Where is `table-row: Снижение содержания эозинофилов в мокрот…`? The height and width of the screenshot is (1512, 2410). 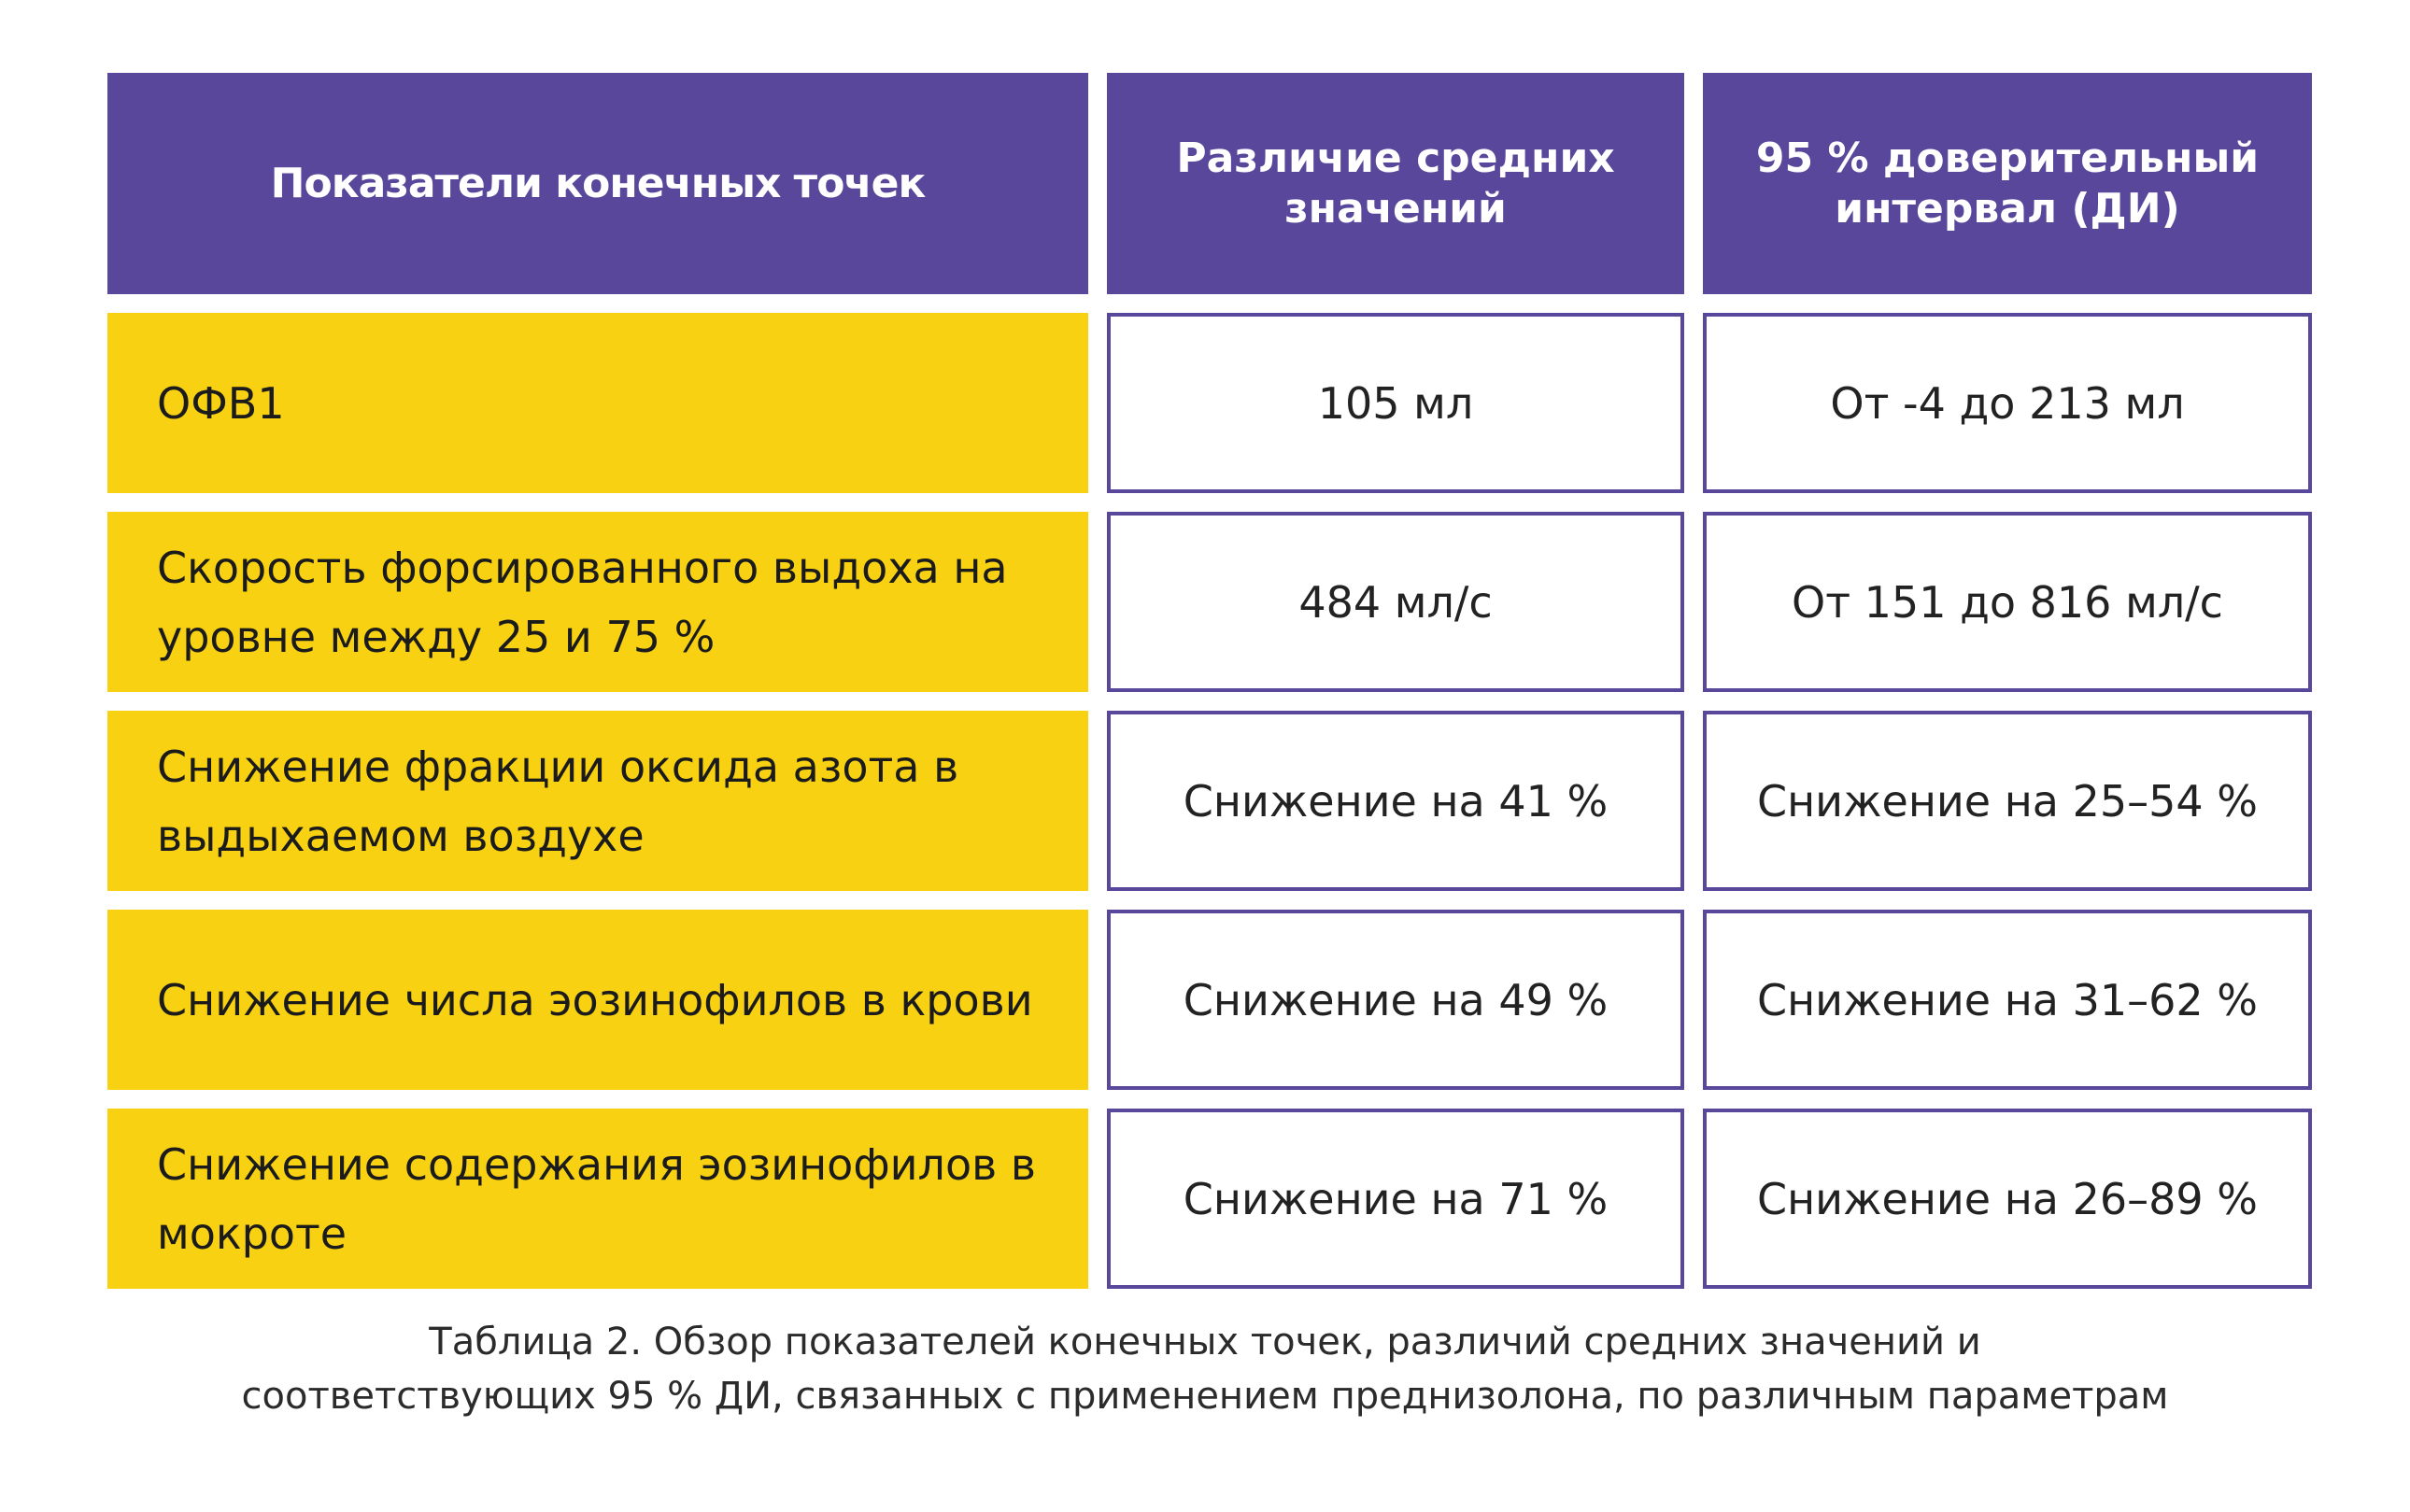 table-row: Снижение содержания эозинофилов в мокрот… is located at coordinates (1209, 1199).